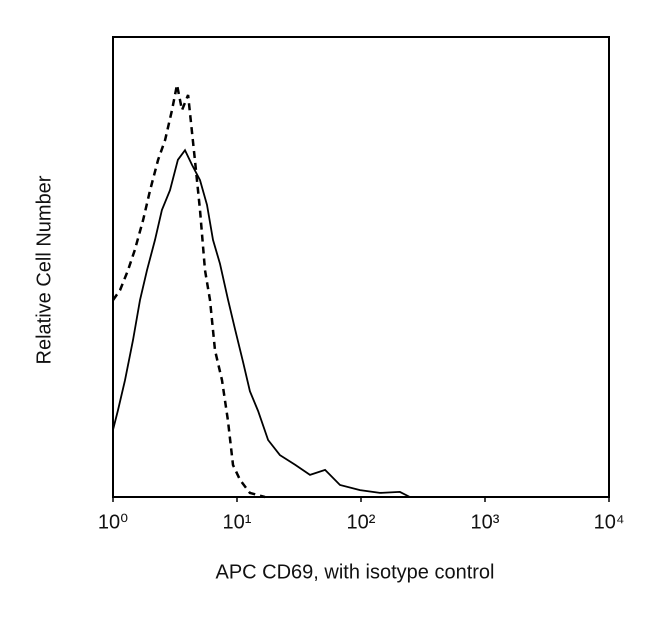 The width and height of the screenshot is (650, 622). I want to click on x-axis-label: APC CD69, with isotype control, so click(354, 572).